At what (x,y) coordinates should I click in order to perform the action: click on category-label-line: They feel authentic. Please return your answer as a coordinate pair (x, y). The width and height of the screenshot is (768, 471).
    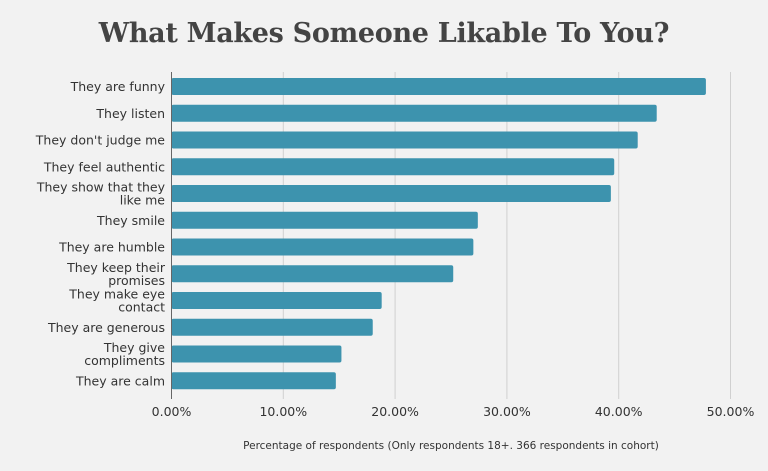
    Looking at the image, I should click on (104, 166).